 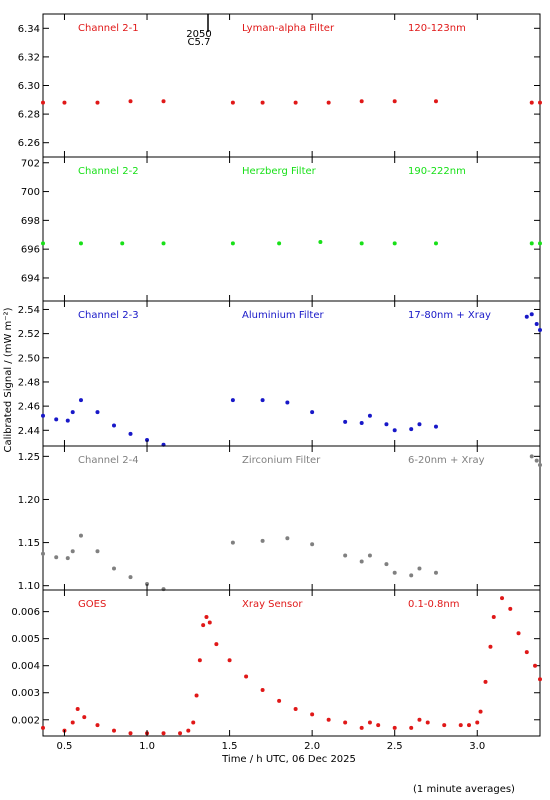 I want to click on x-tick-label: 3.0, so click(x=477, y=746).